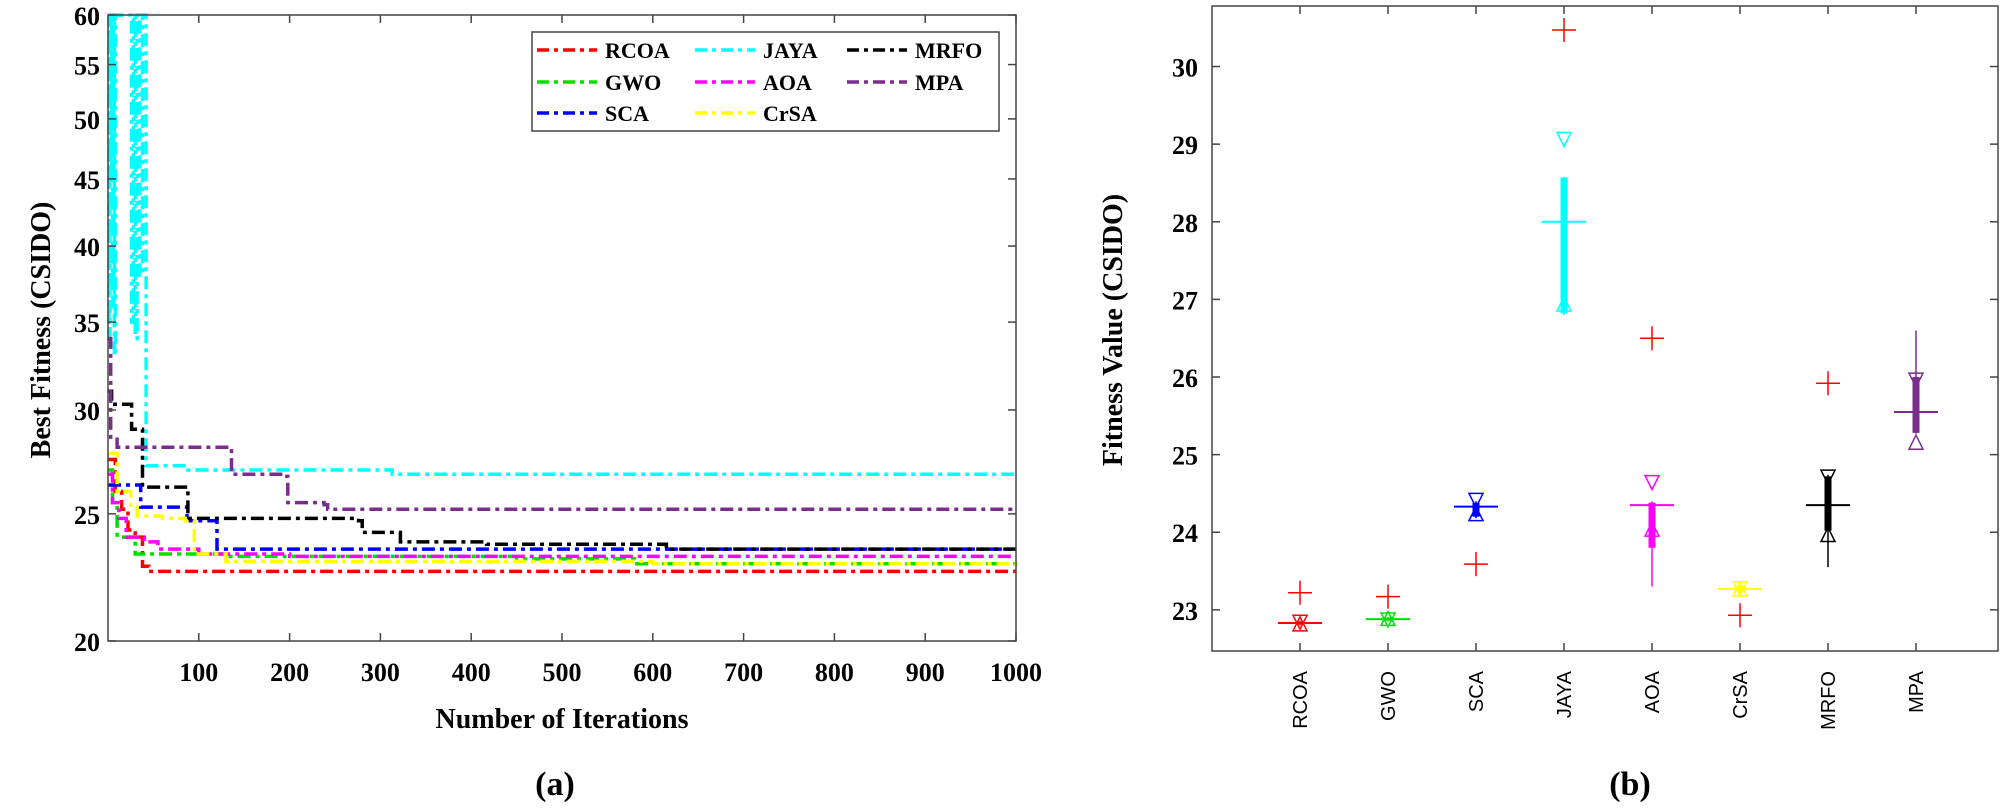 Image resolution: width=2007 pixels, height=812 pixels. Describe the element at coordinates (1301, 699) in the screenshot. I see `category-label-rcoa: RCOA` at that location.